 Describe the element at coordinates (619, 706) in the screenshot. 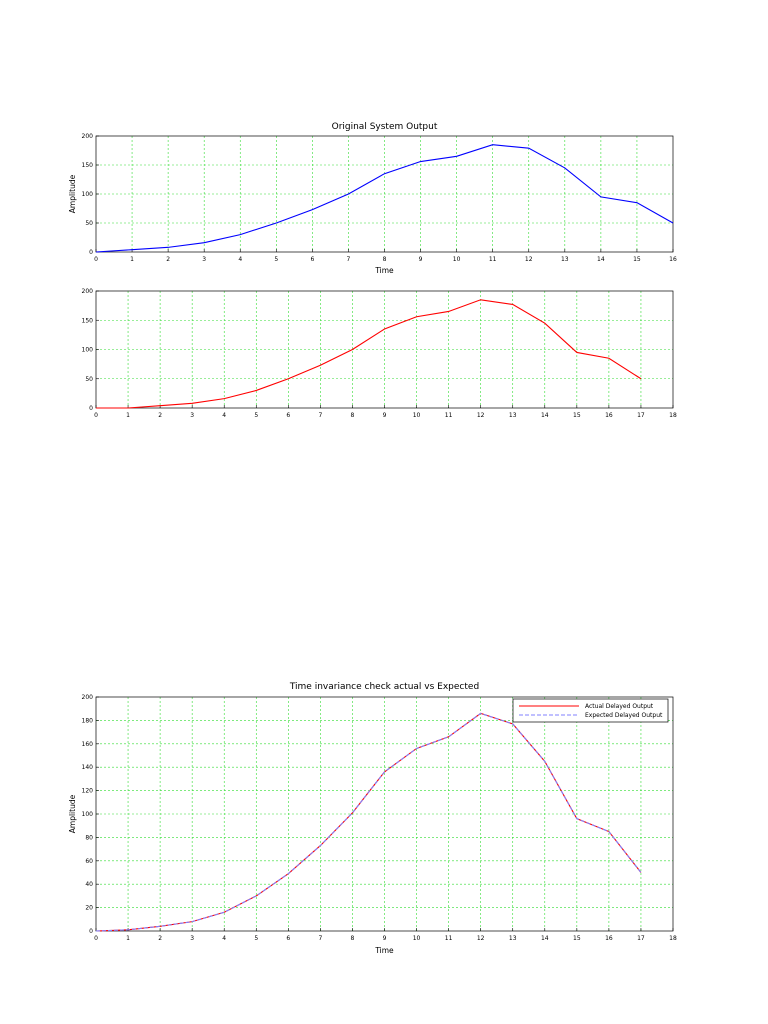

I see `chart3-legend-label: Actual Delayed Output` at that location.